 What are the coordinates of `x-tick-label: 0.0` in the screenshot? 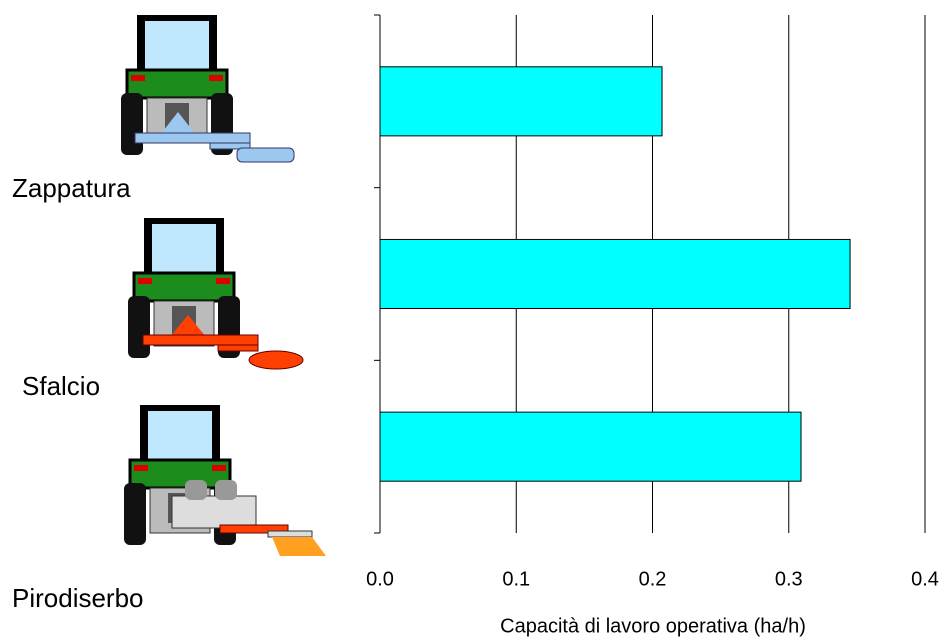 It's located at (380, 579).